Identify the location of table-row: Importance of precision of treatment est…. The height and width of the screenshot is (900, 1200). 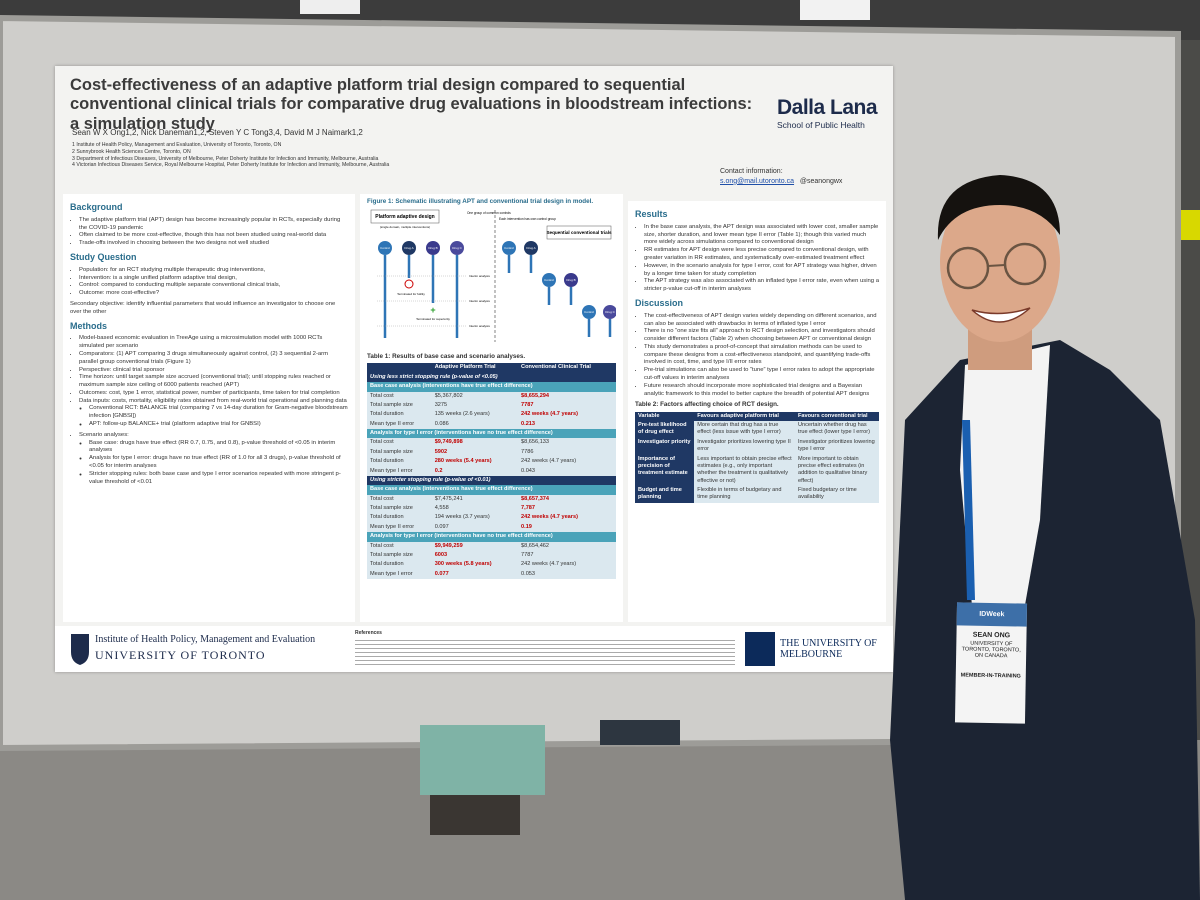
(757, 470).